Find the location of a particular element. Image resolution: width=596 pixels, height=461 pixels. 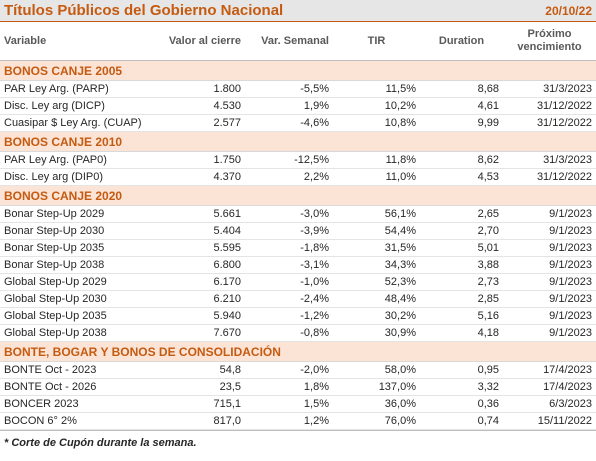

cell: 2,85 is located at coordinates (461, 299).